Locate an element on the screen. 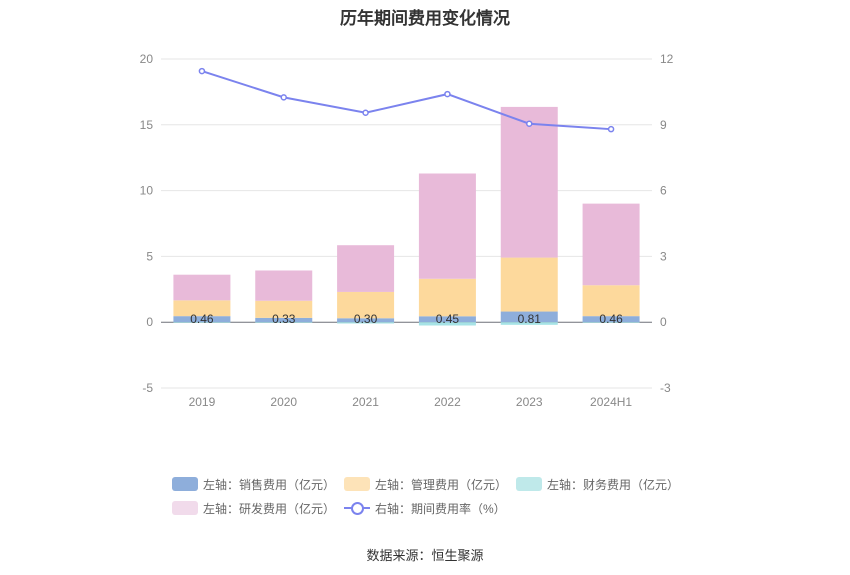  legend-item-finance: 左轴：财务费用（亿元） is located at coordinates (602, 484).